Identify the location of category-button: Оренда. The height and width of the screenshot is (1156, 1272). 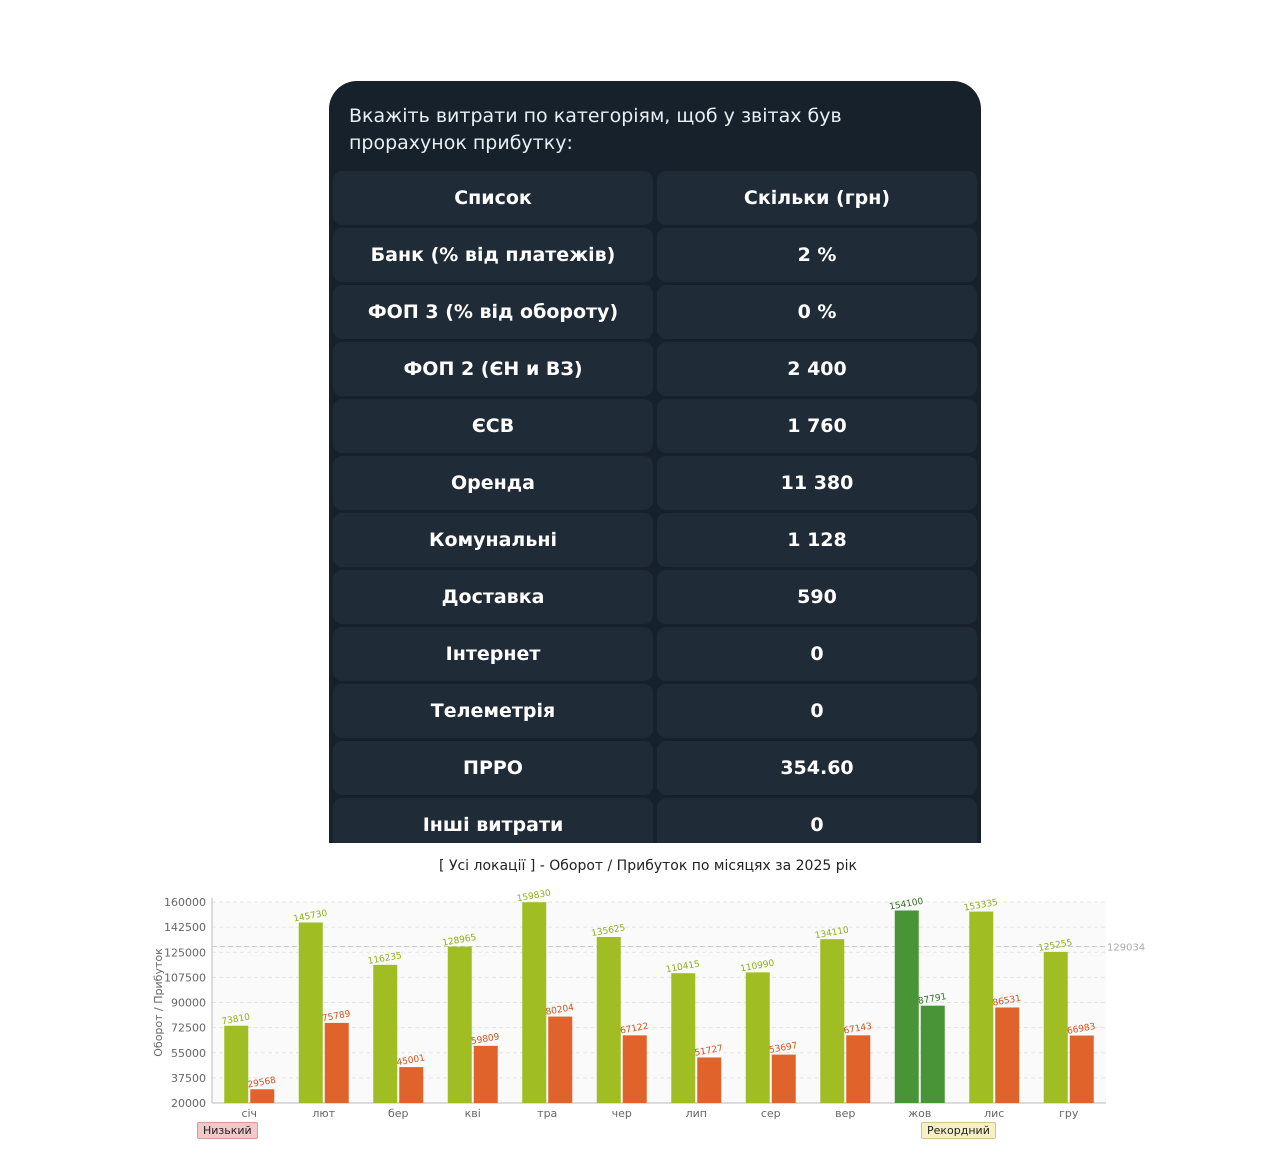
(493, 483).